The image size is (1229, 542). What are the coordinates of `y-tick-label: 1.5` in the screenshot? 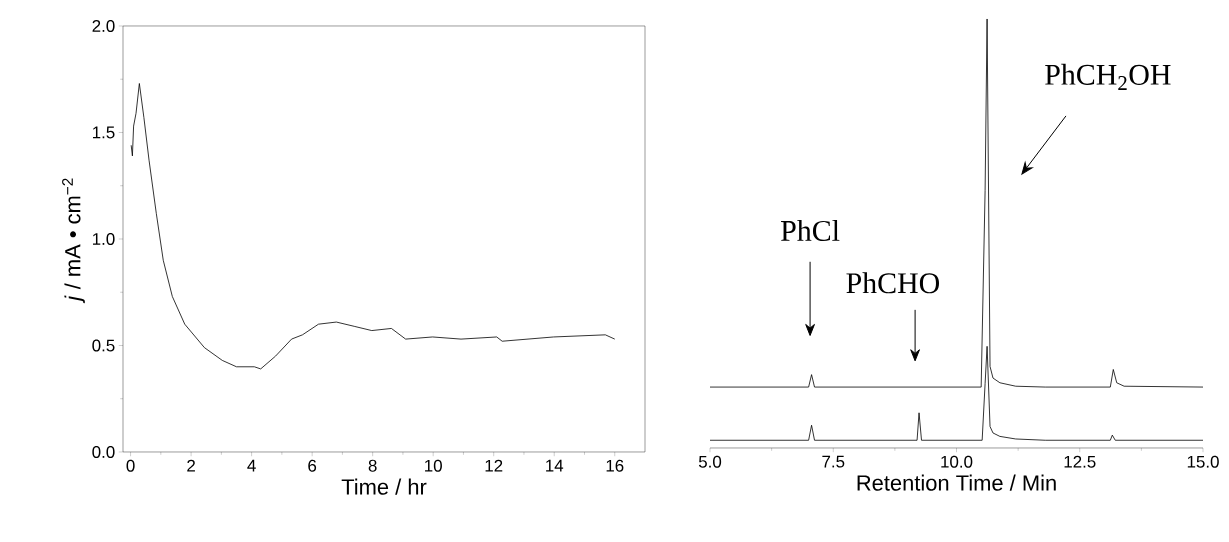 It's located at (103, 132).